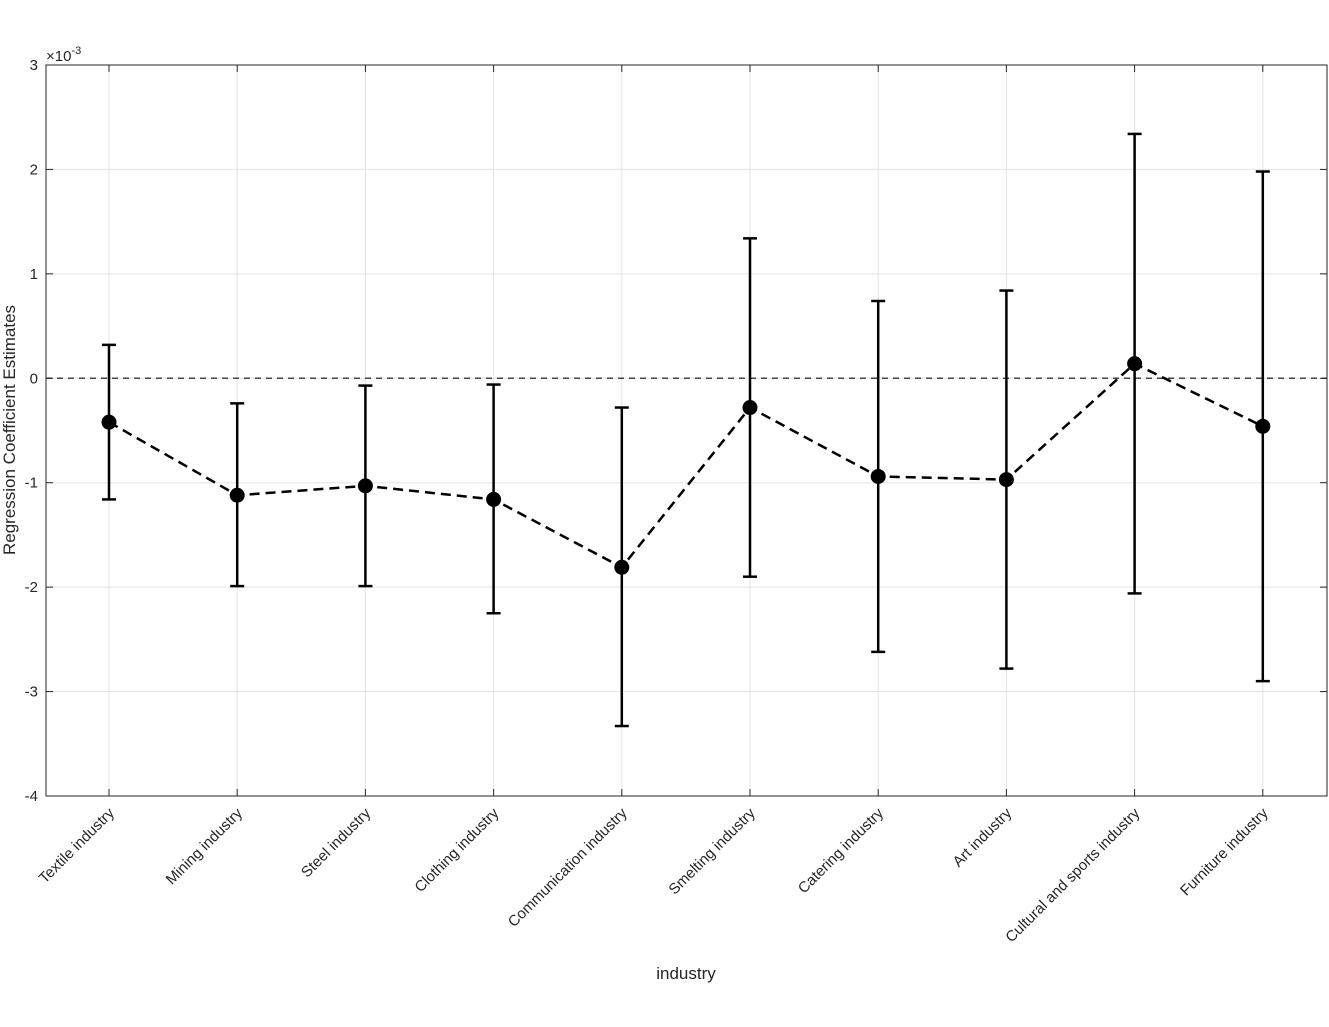  Describe the element at coordinates (31, 483) in the screenshot. I see `y-tick-label: -1` at that location.